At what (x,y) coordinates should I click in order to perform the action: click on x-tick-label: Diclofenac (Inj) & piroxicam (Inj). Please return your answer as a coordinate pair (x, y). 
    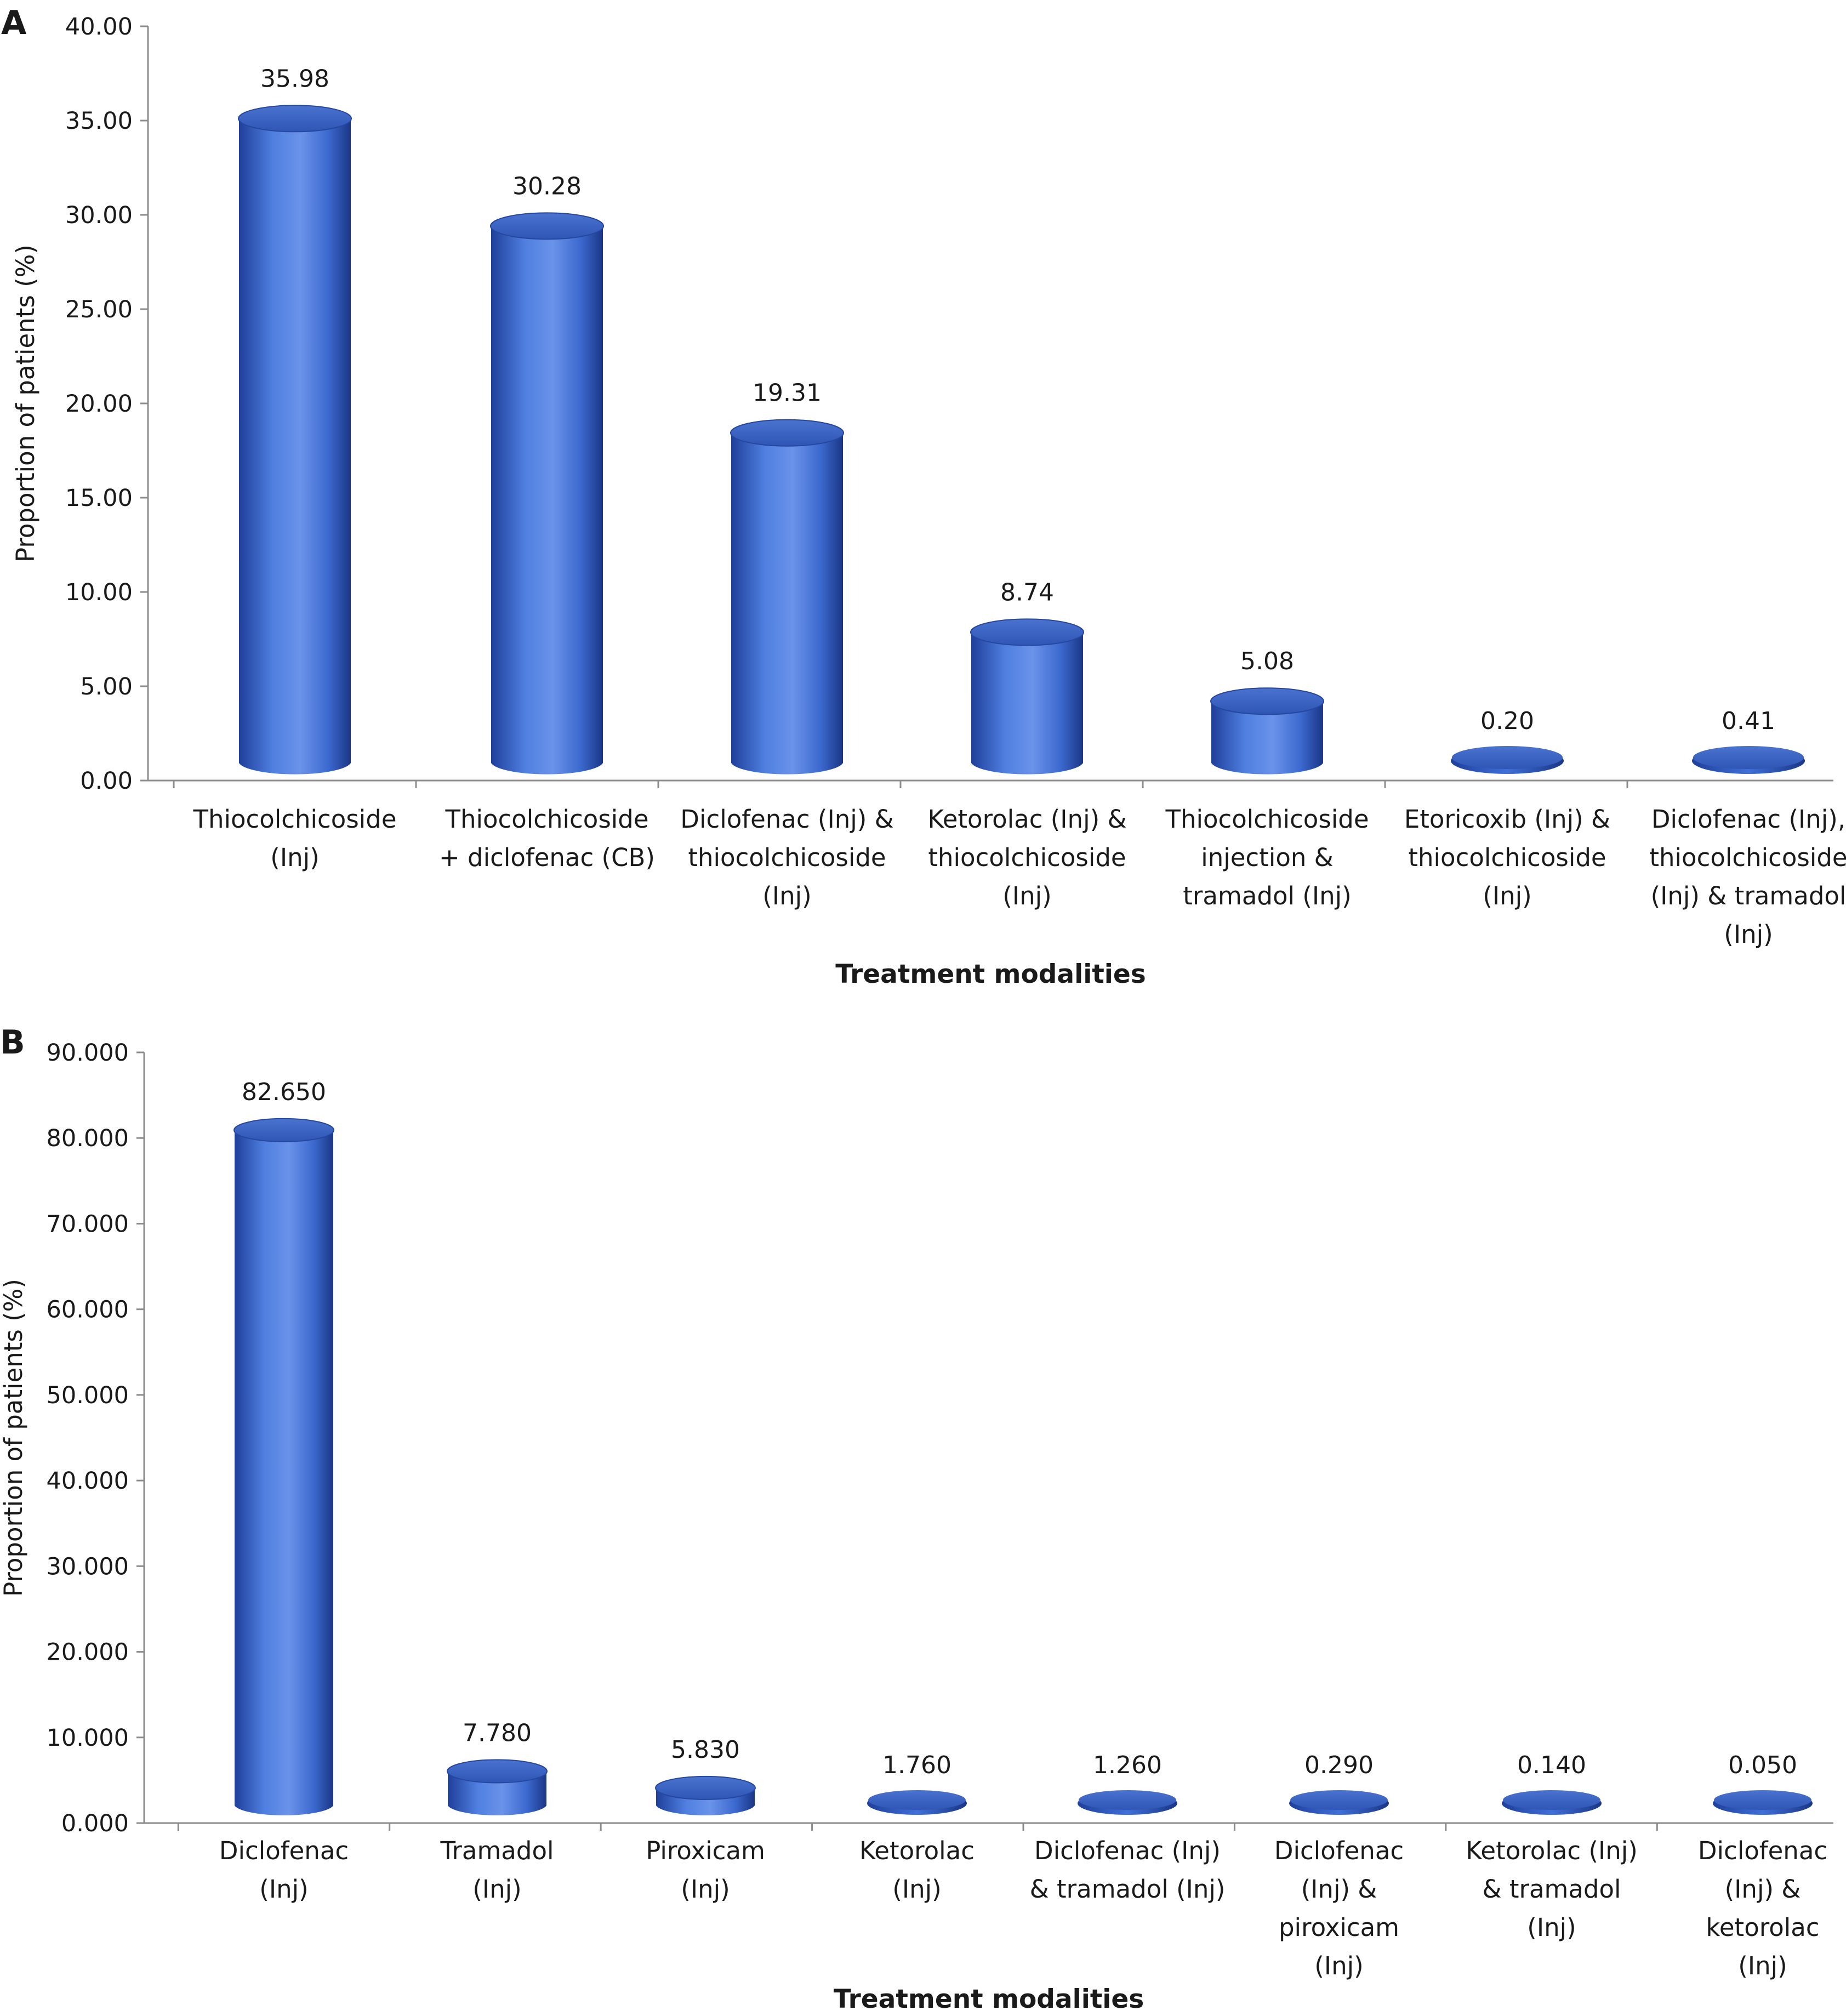
    Looking at the image, I should click on (1339, 1908).